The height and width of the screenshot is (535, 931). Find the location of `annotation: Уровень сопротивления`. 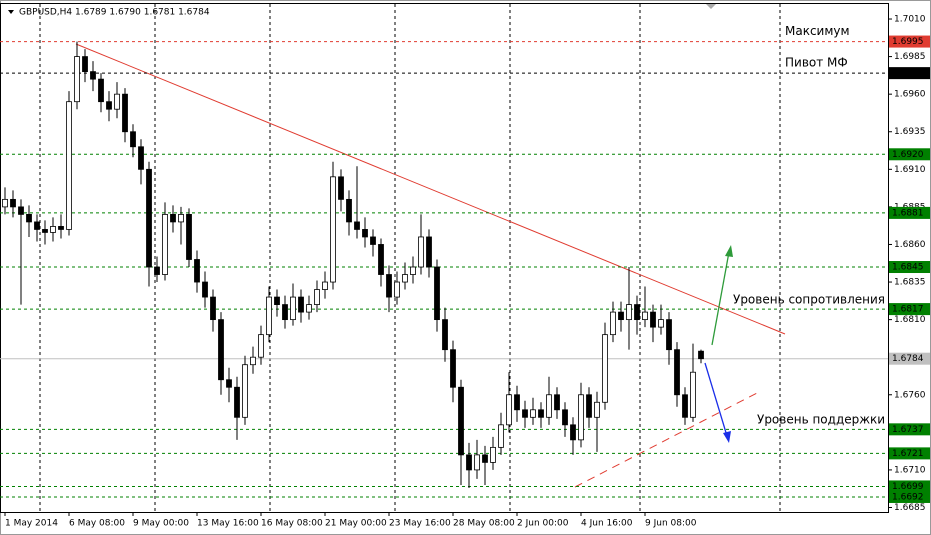

annotation: Уровень сопротивления is located at coordinates (809, 300).